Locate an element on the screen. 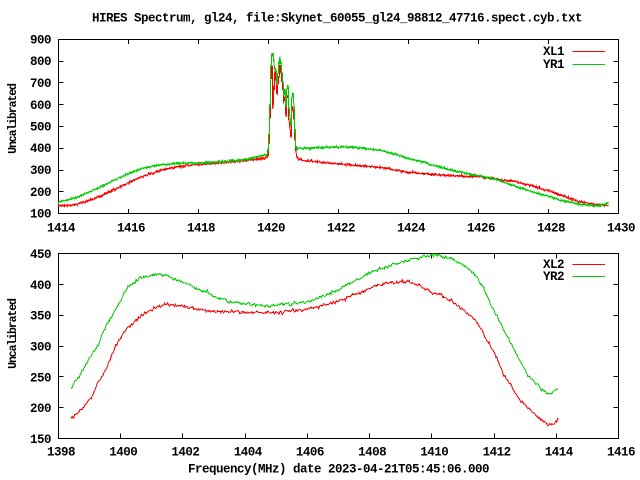  svg-text: 1402 is located at coordinates (185, 453).